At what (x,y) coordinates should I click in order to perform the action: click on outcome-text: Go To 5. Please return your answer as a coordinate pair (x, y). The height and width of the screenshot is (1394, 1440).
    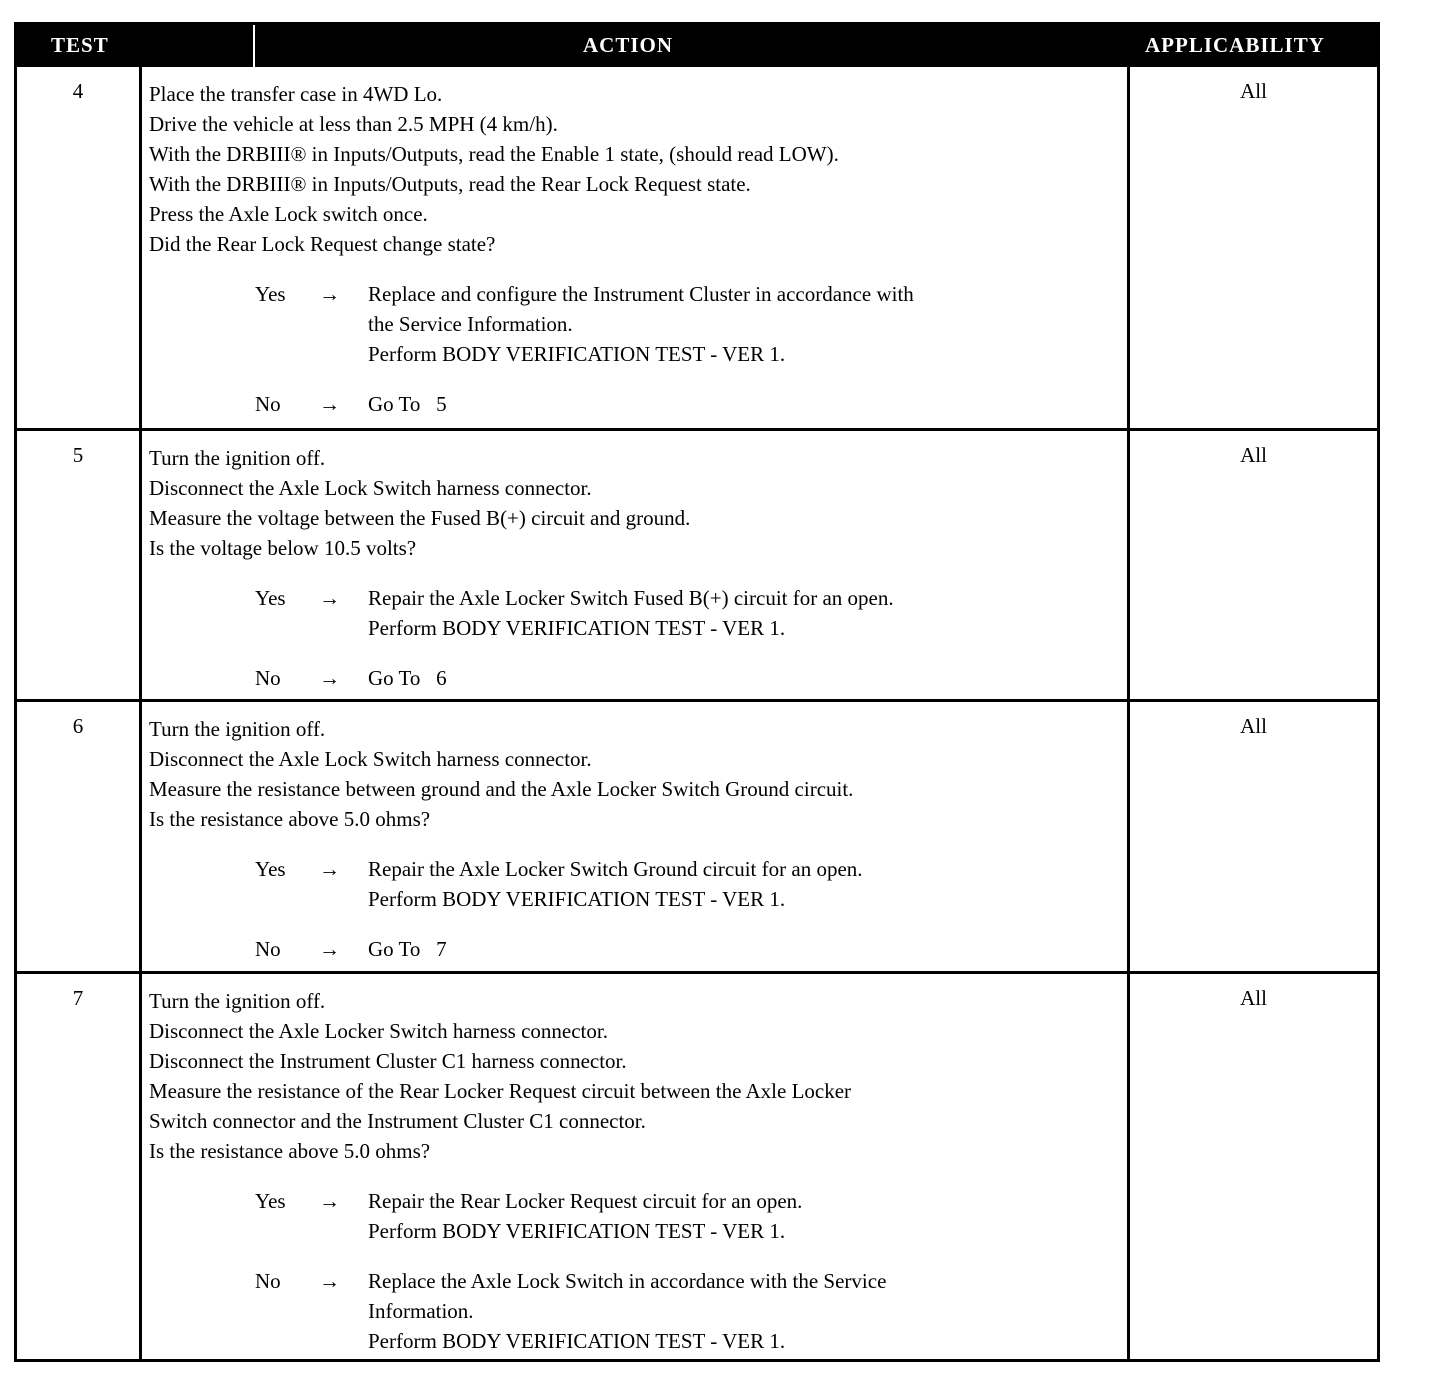
    Looking at the image, I should click on (746, 404).